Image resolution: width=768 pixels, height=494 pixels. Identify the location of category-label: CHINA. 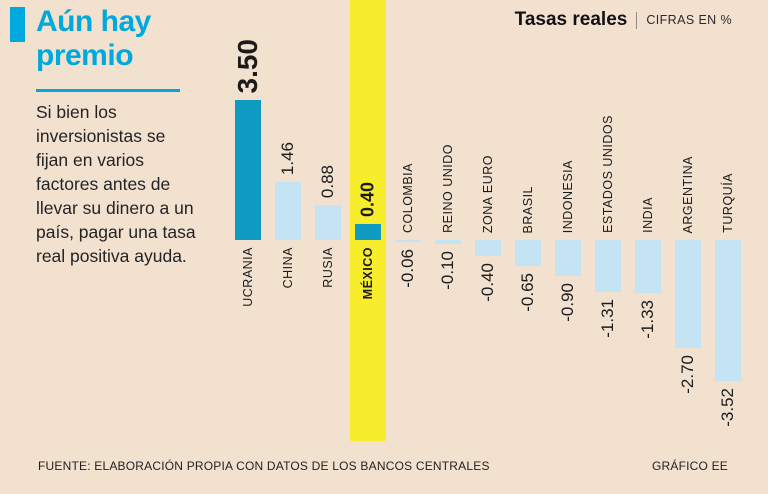
(288, 268).